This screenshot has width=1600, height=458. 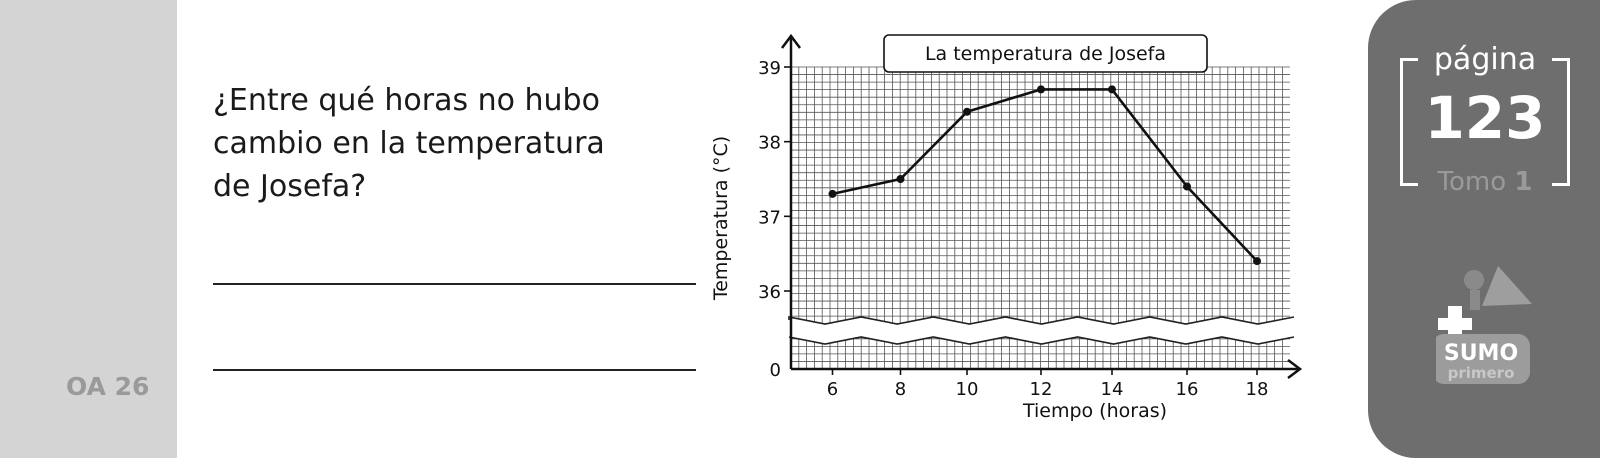 What do you see at coordinates (1485, 59) in the screenshot?
I see `page-label: página` at bounding box center [1485, 59].